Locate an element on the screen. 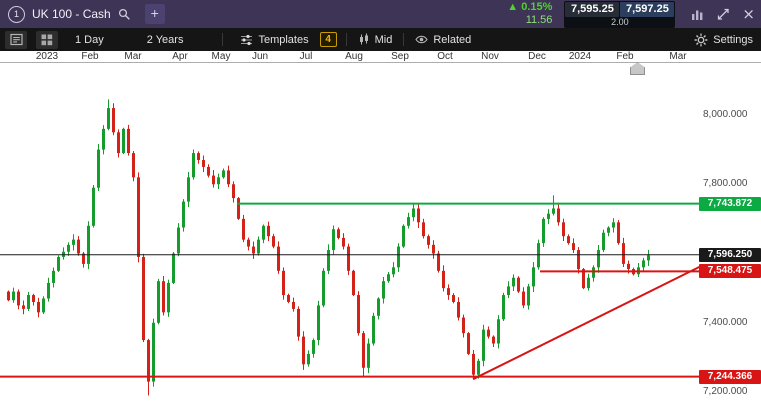  change-block: ▲ 0.15% 11.56 is located at coordinates (529, 13).